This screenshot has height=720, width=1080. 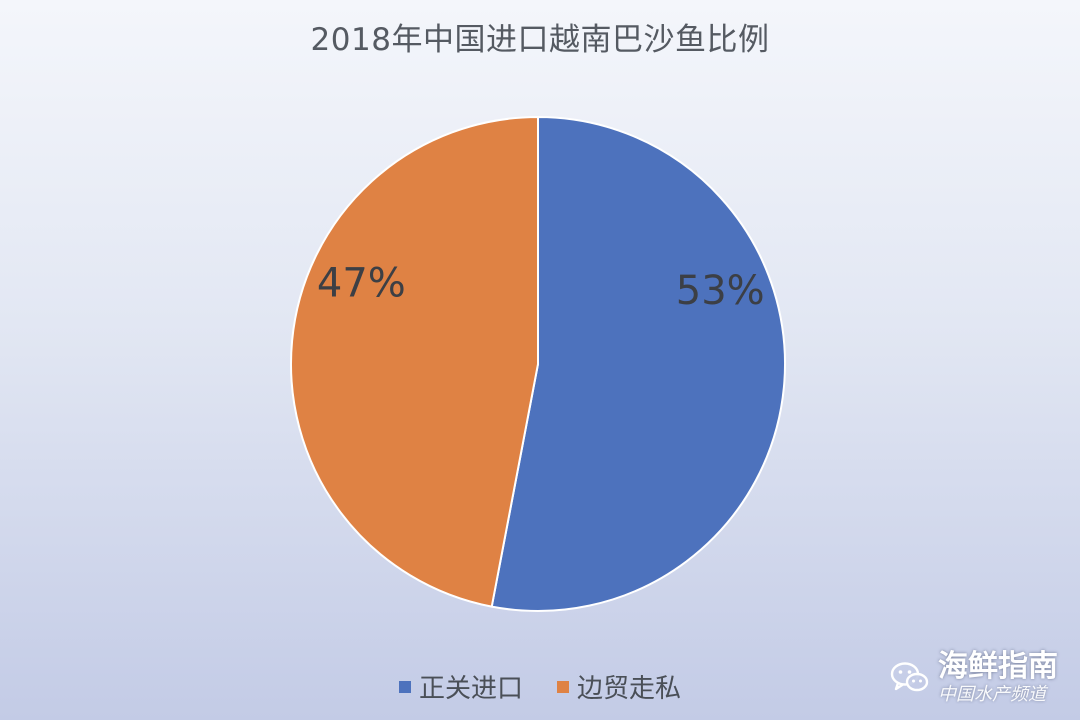 What do you see at coordinates (540, 686) in the screenshot?
I see `legend: 正关进口 边贸走私` at bounding box center [540, 686].